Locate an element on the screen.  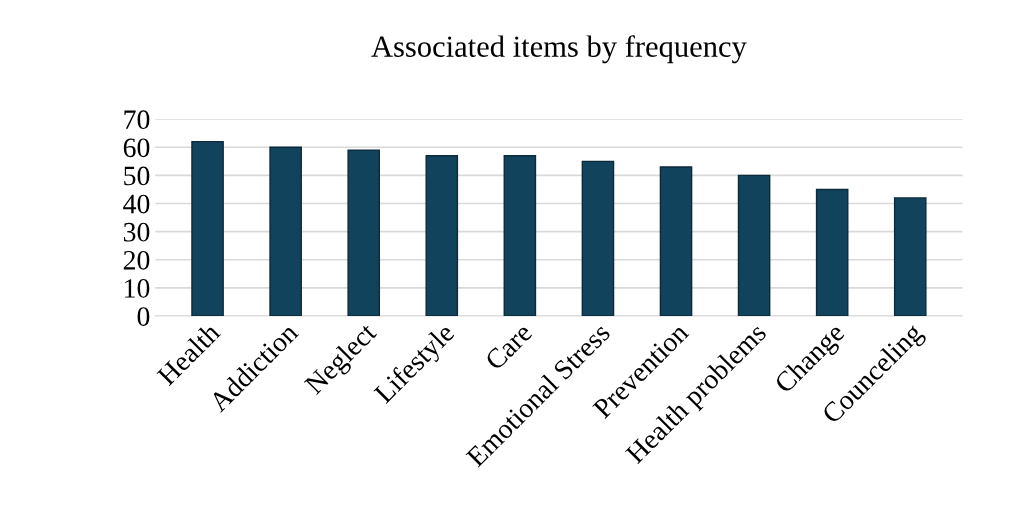
y-tick-label: 10 is located at coordinates (137, 288).